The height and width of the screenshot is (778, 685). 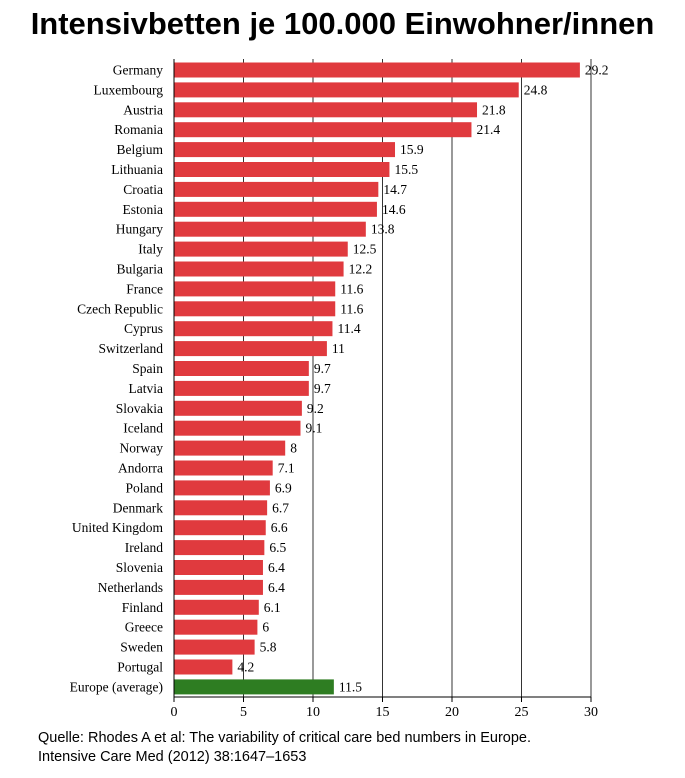 I want to click on value-label-7: 14.6, so click(x=394, y=209).